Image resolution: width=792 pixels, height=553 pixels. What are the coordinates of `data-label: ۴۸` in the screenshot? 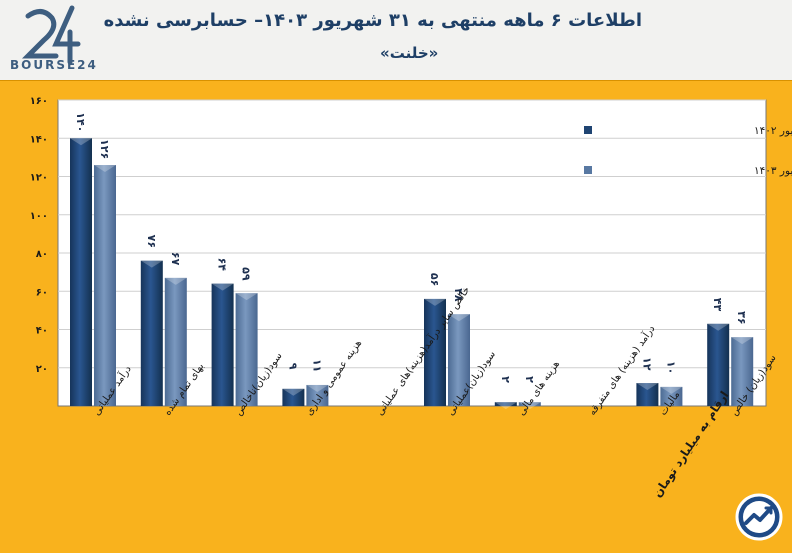 It's located at (458, 295).